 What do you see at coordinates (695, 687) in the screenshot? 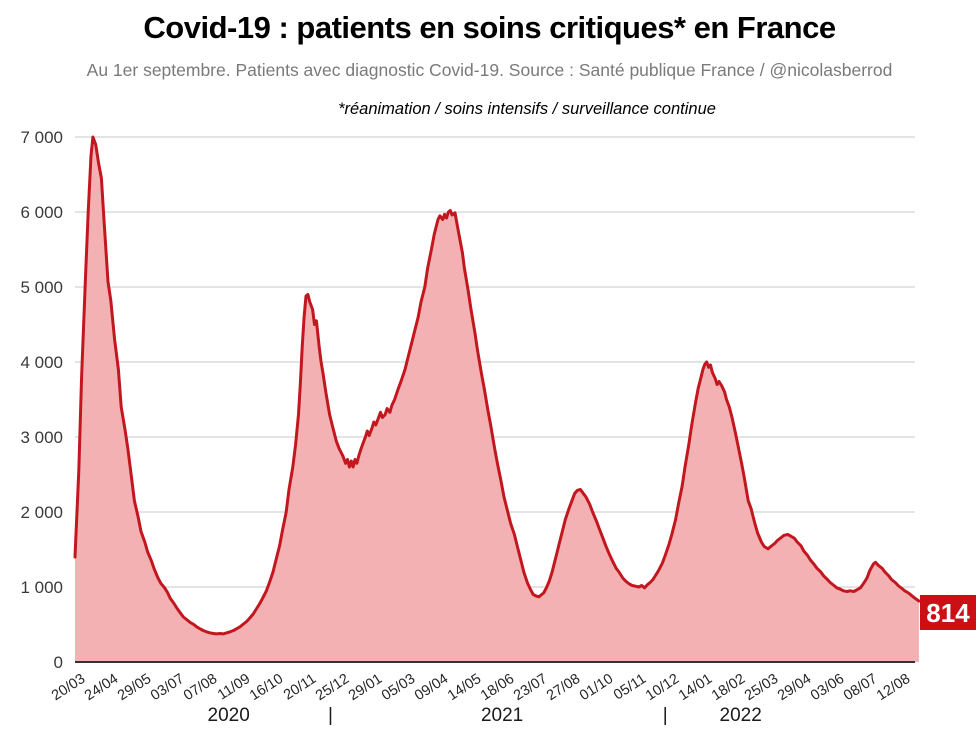
I see `x-tick-label: 14/01` at bounding box center [695, 687].